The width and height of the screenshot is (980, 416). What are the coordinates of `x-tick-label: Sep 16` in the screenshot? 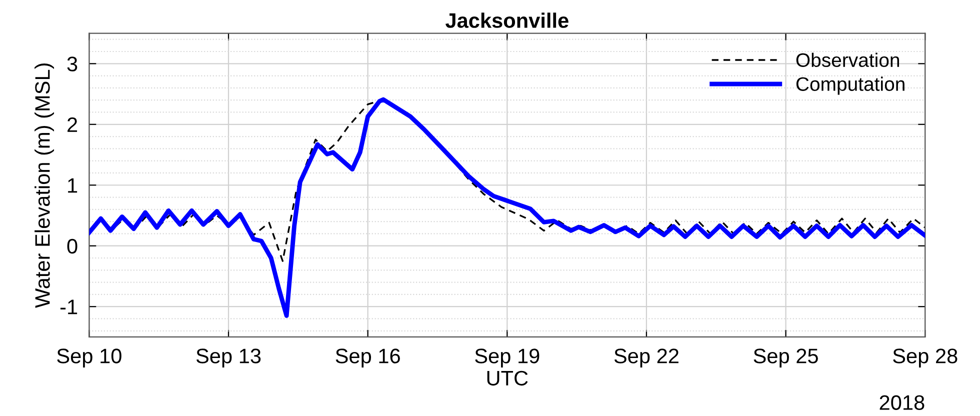 It's located at (368, 358).